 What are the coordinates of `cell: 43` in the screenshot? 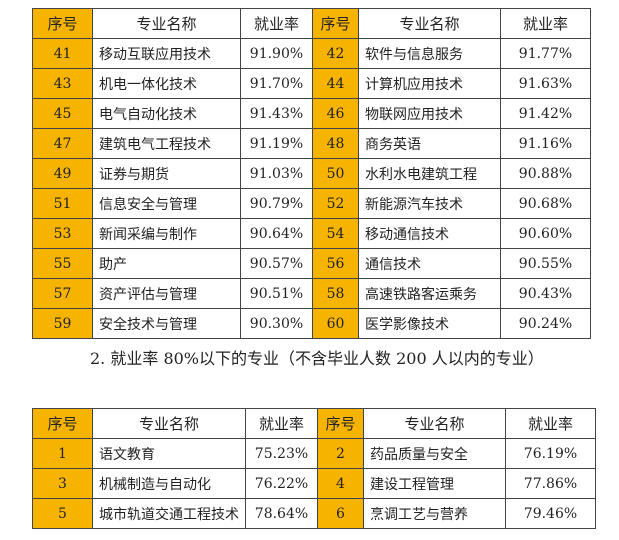 It's located at (62, 83).